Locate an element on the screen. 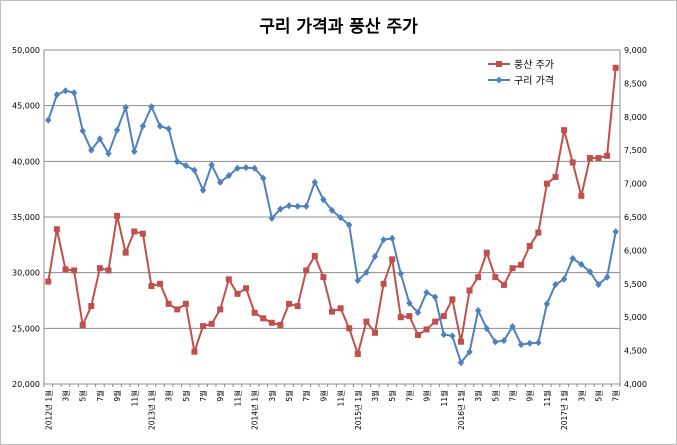 Image resolution: width=677 pixels, height=445 pixels. chart-title: 구리 가격과 풍산 주가 is located at coordinates (338, 27).